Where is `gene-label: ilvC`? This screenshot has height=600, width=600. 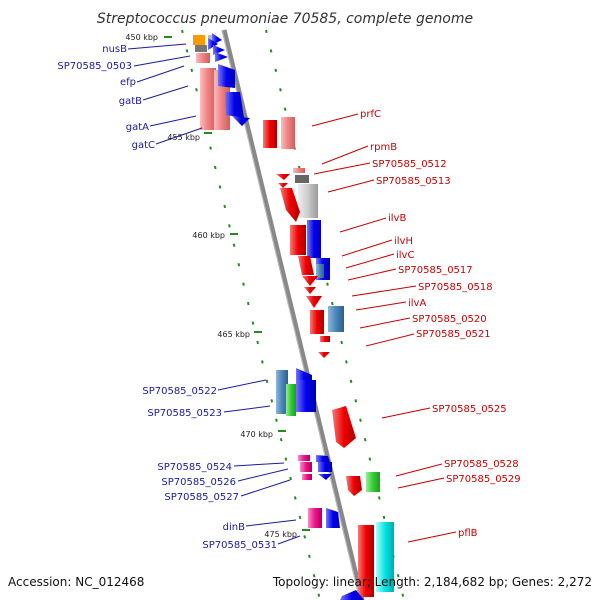
gene-label: ilvC is located at coordinates (405, 255).